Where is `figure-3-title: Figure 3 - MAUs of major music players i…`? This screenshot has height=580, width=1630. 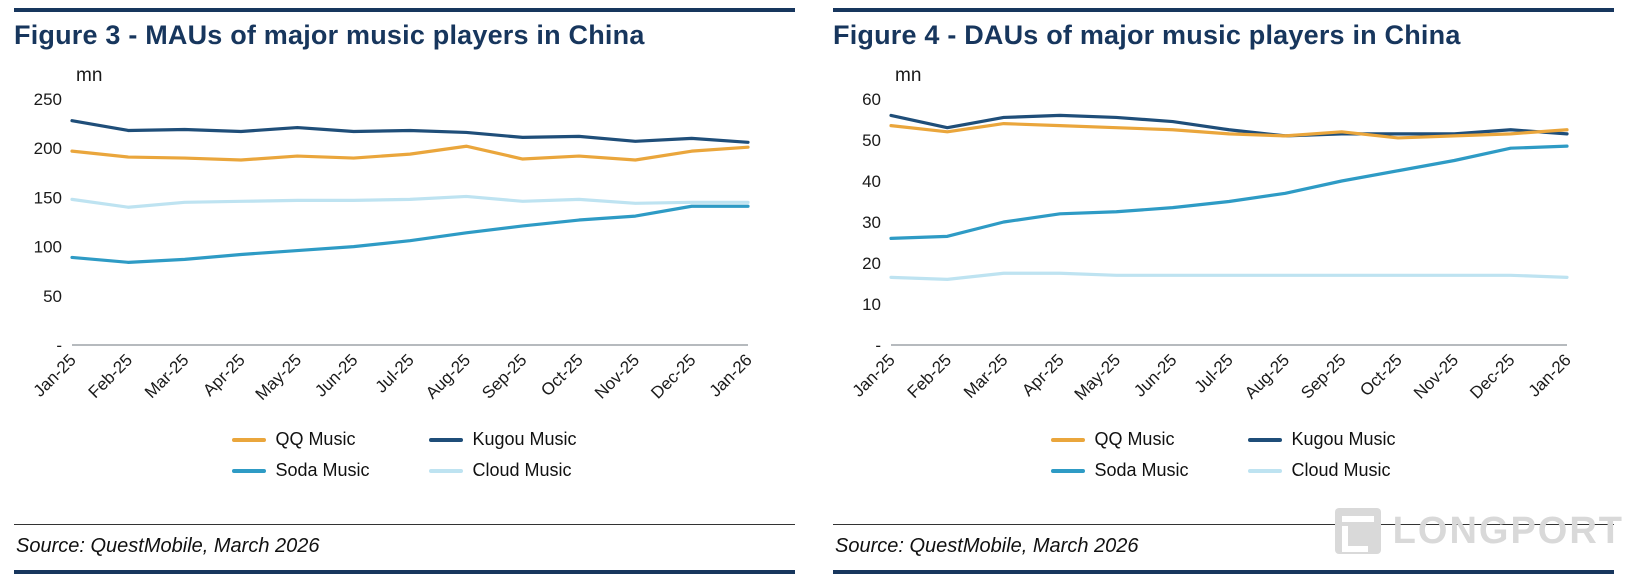
figure-3-title: Figure 3 - MAUs of major music players i… is located at coordinates (329, 35).